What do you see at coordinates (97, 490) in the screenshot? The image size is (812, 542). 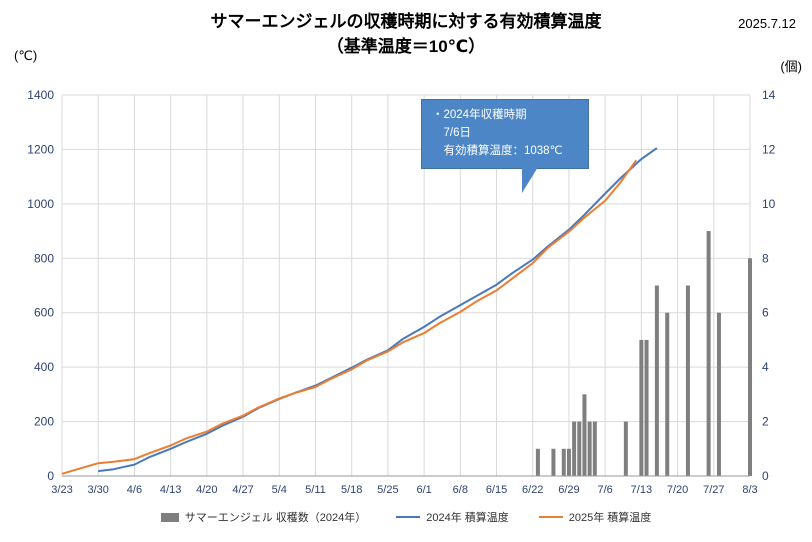 I see `svg-text: 3/30` at bounding box center [97, 490].